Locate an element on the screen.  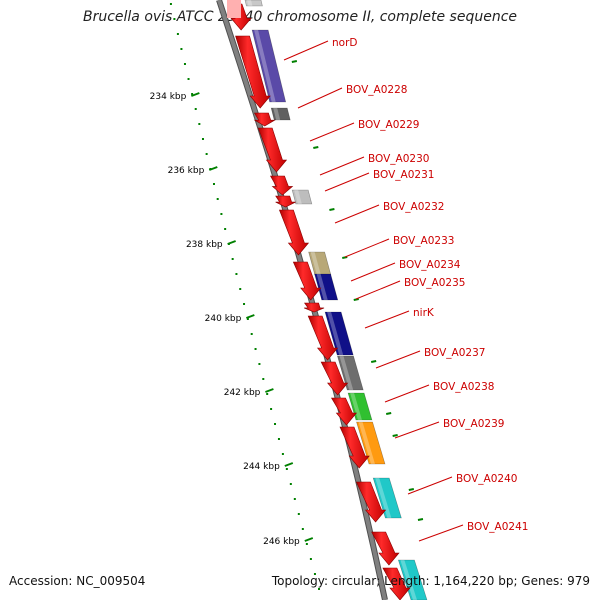
accession-text: Accession: NC_009504 is located at coordinates (77, 581).